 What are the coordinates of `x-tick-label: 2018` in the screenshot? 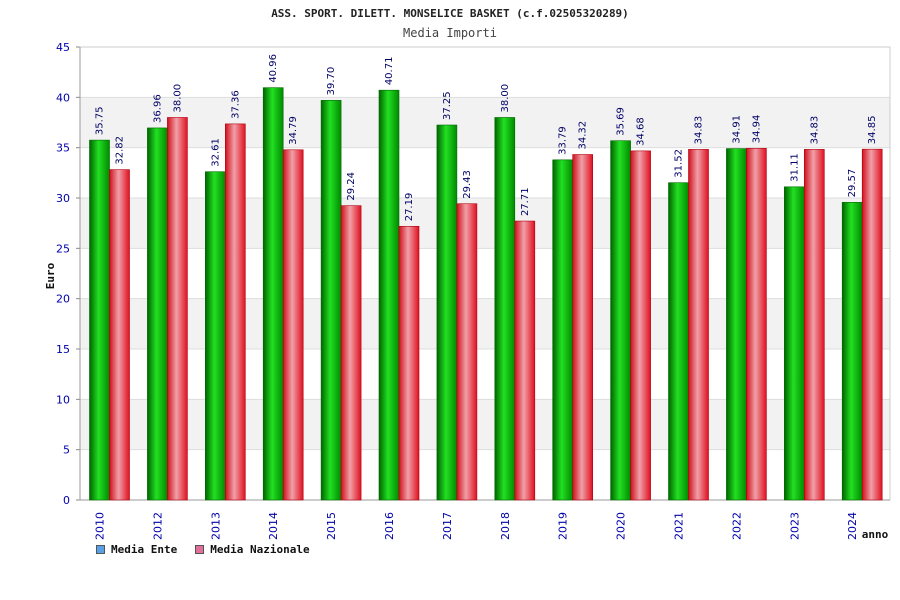 It's located at (505, 526).